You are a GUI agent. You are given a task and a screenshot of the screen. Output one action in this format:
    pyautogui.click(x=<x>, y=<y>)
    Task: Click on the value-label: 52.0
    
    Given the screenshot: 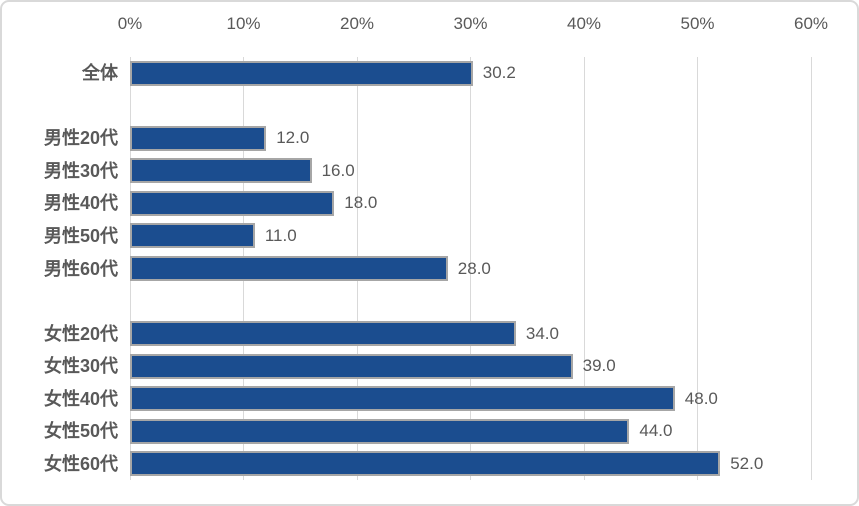 What is the action you would take?
    pyautogui.click(x=747, y=463)
    